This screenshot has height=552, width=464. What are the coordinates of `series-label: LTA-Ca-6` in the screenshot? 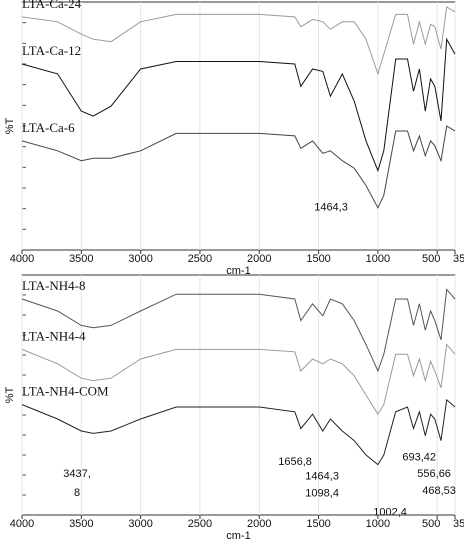 It's located at (48, 127).